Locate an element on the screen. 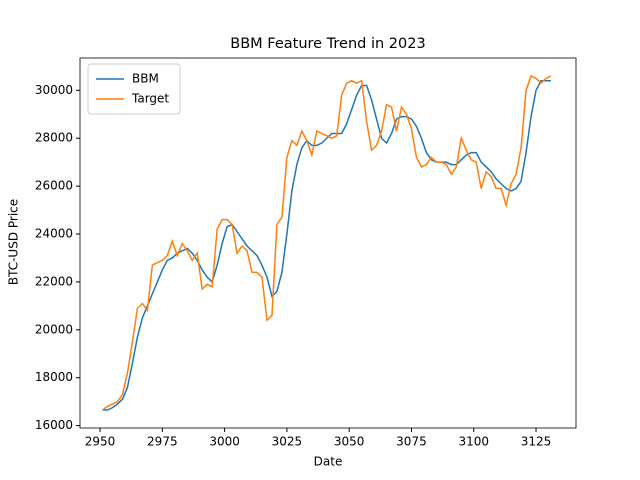  y-axis-label: BTC-USD Price is located at coordinates (14, 242).